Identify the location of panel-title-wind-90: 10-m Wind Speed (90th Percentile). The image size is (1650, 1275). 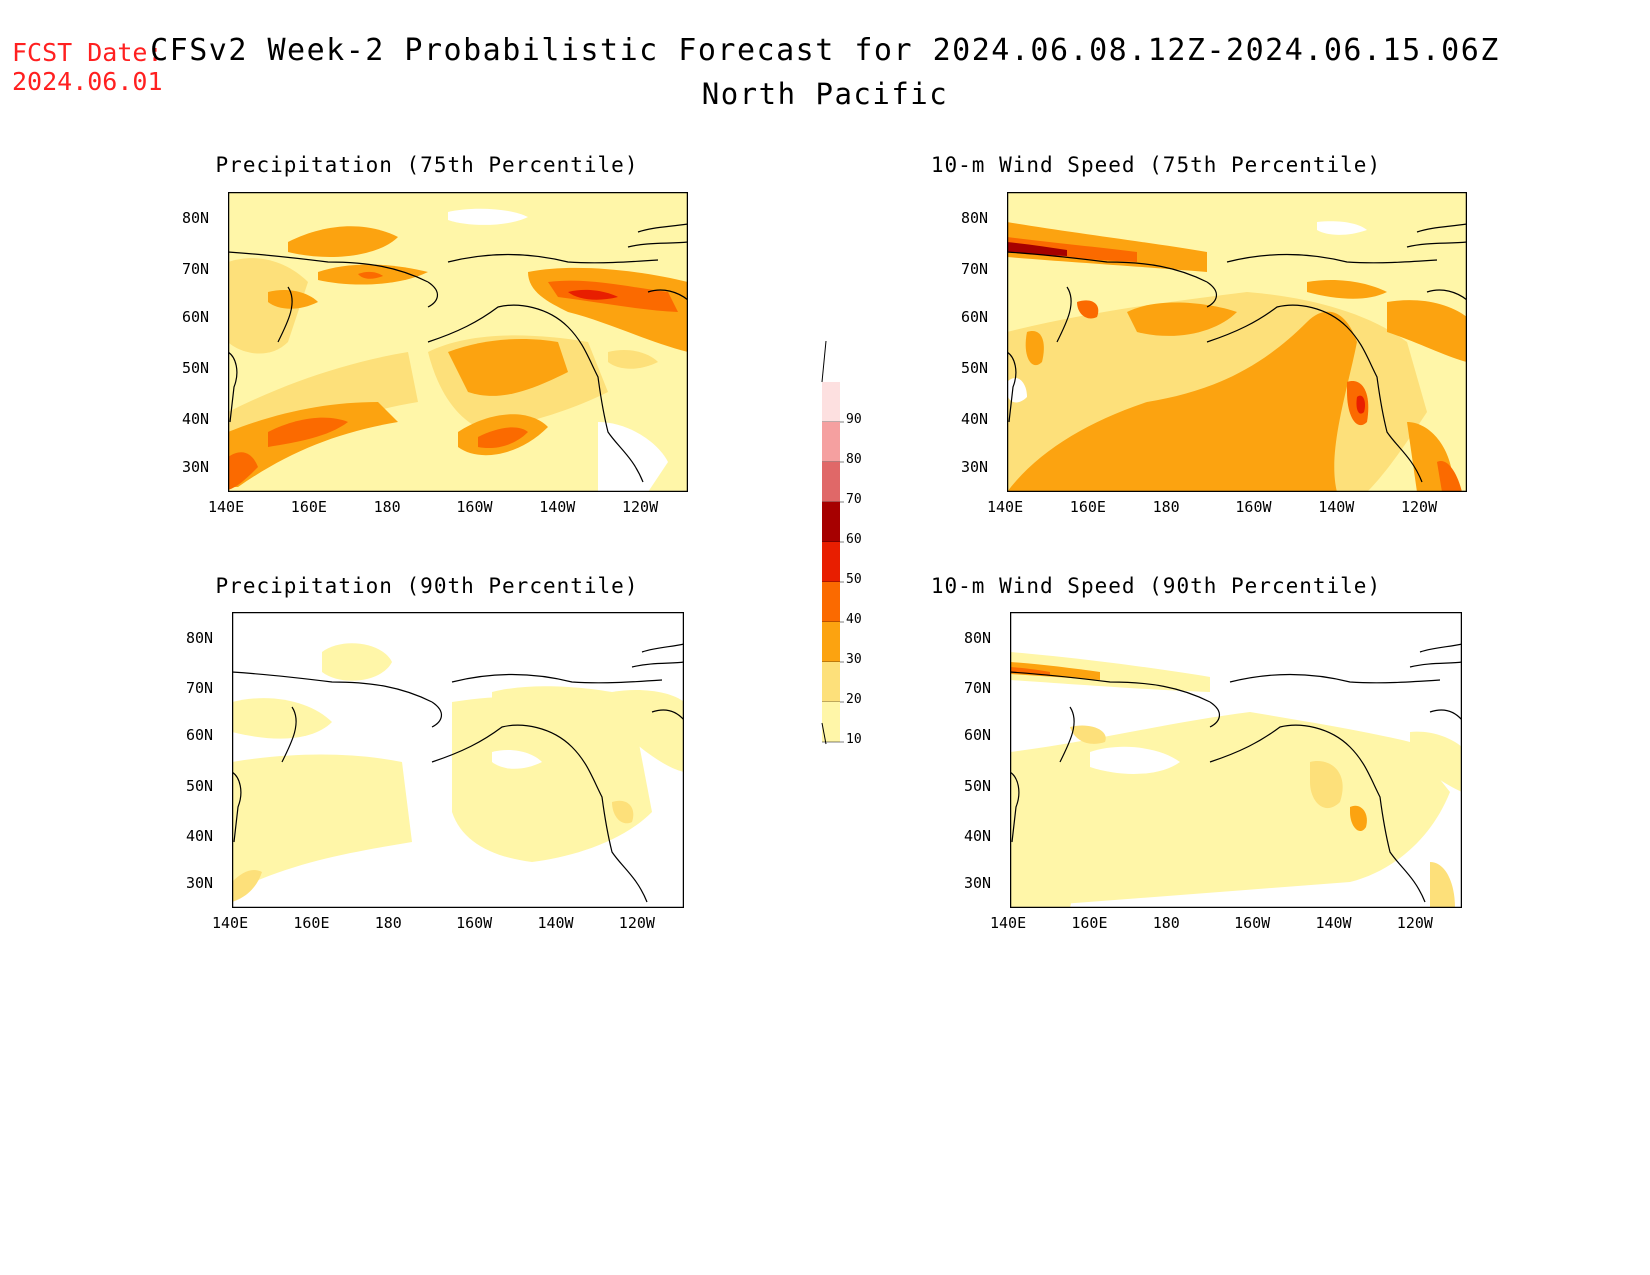
(1156, 586).